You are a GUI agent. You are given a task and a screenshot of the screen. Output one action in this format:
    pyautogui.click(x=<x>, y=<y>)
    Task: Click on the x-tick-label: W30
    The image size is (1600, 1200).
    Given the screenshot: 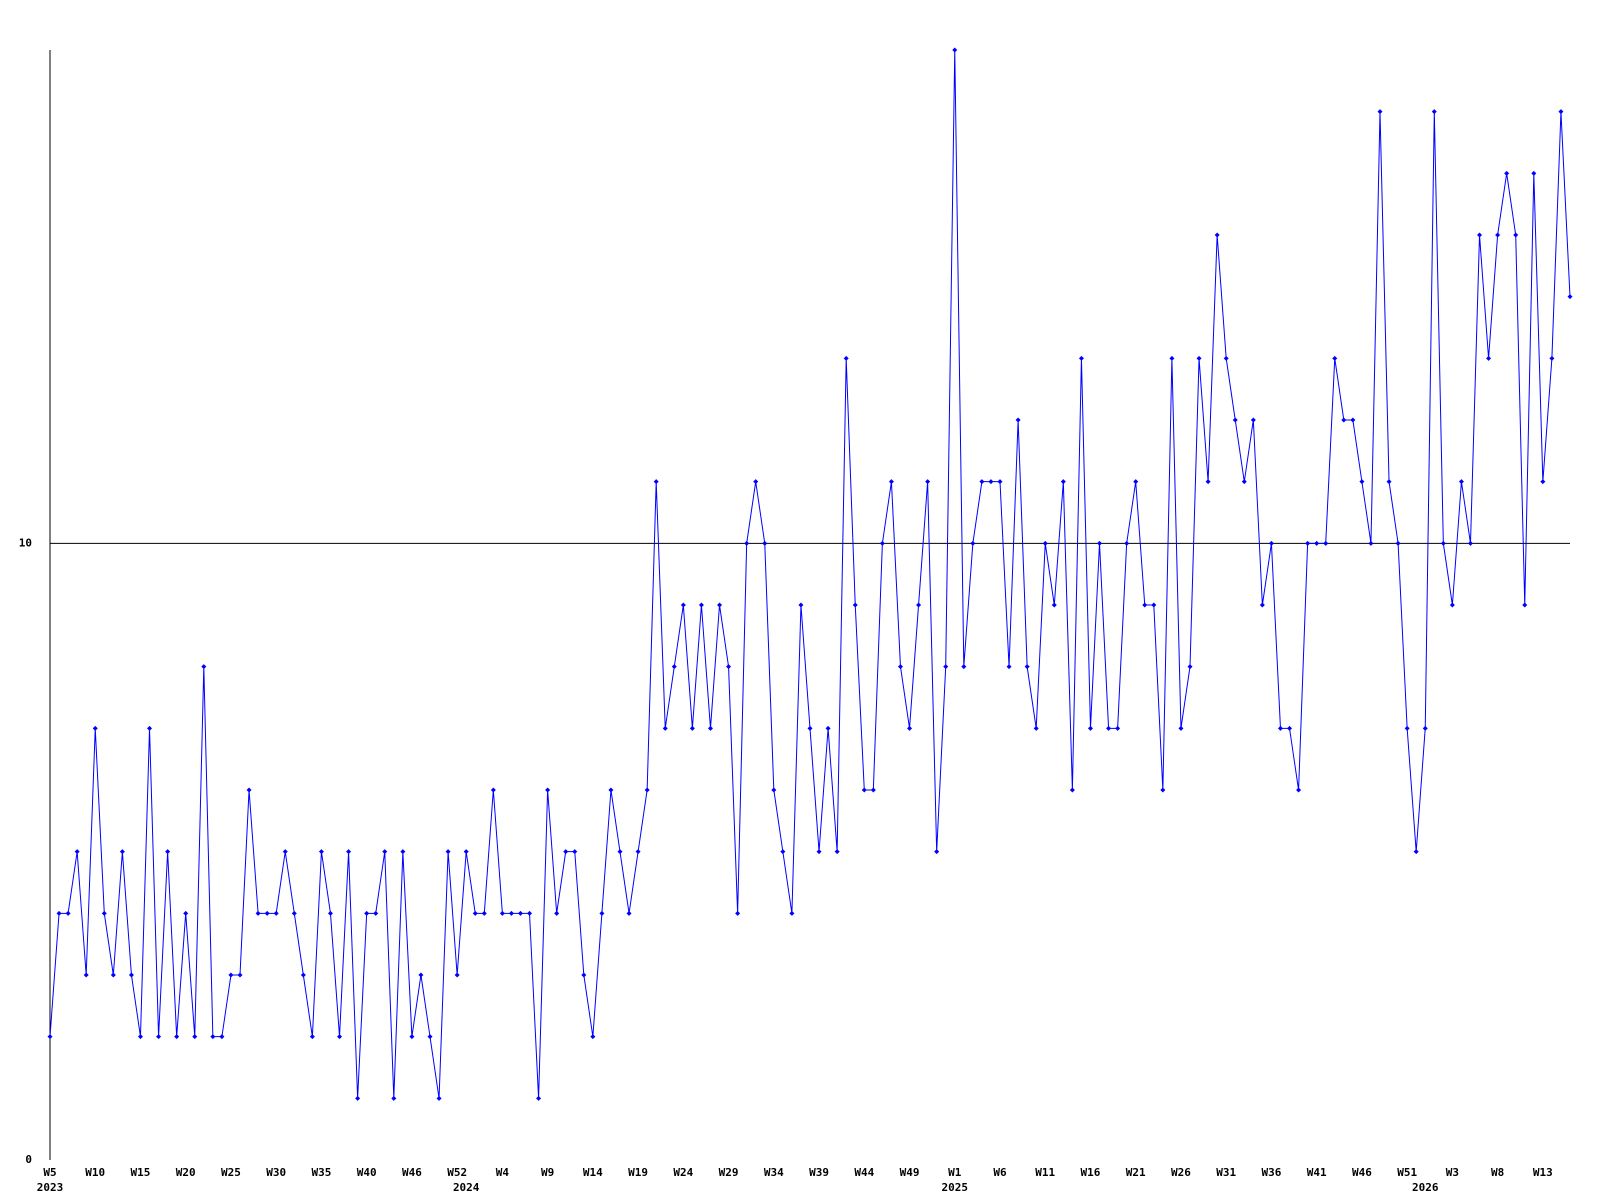 What is the action you would take?
    pyautogui.click(x=276, y=1172)
    